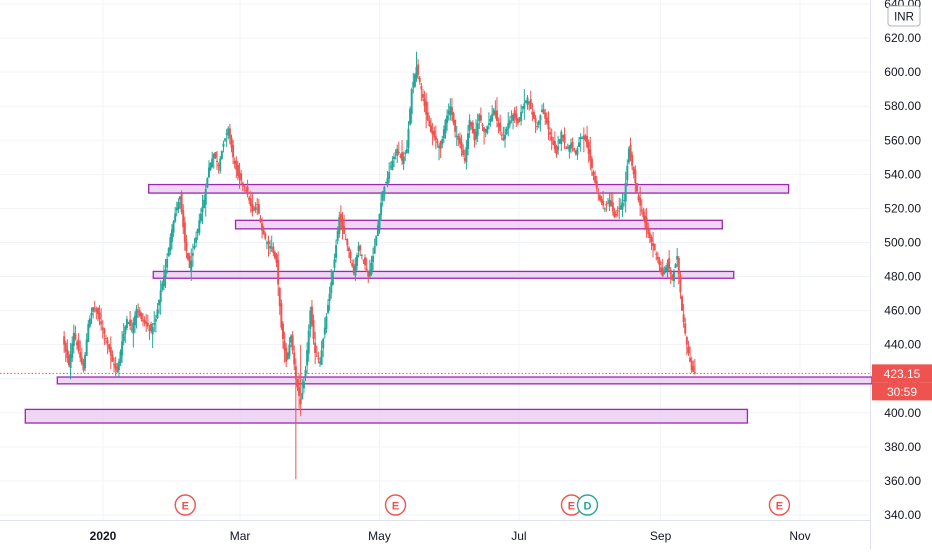 The width and height of the screenshot is (932, 555). Describe the element at coordinates (450, 536) in the screenshot. I see `time-axis: 2020 Mar May Jul Sep Nov` at that location.